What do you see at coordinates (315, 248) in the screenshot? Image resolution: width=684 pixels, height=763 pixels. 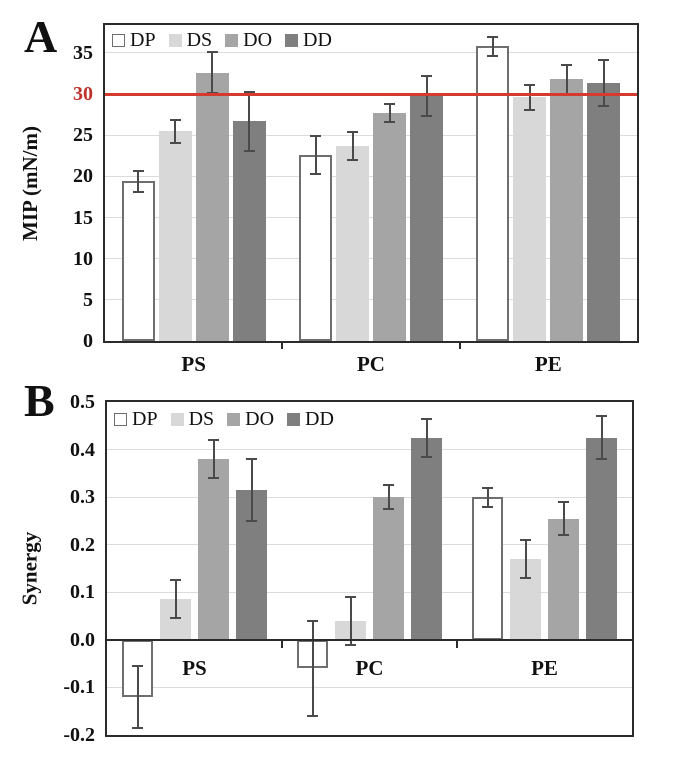 I see `bar-DP-PC` at bounding box center [315, 248].